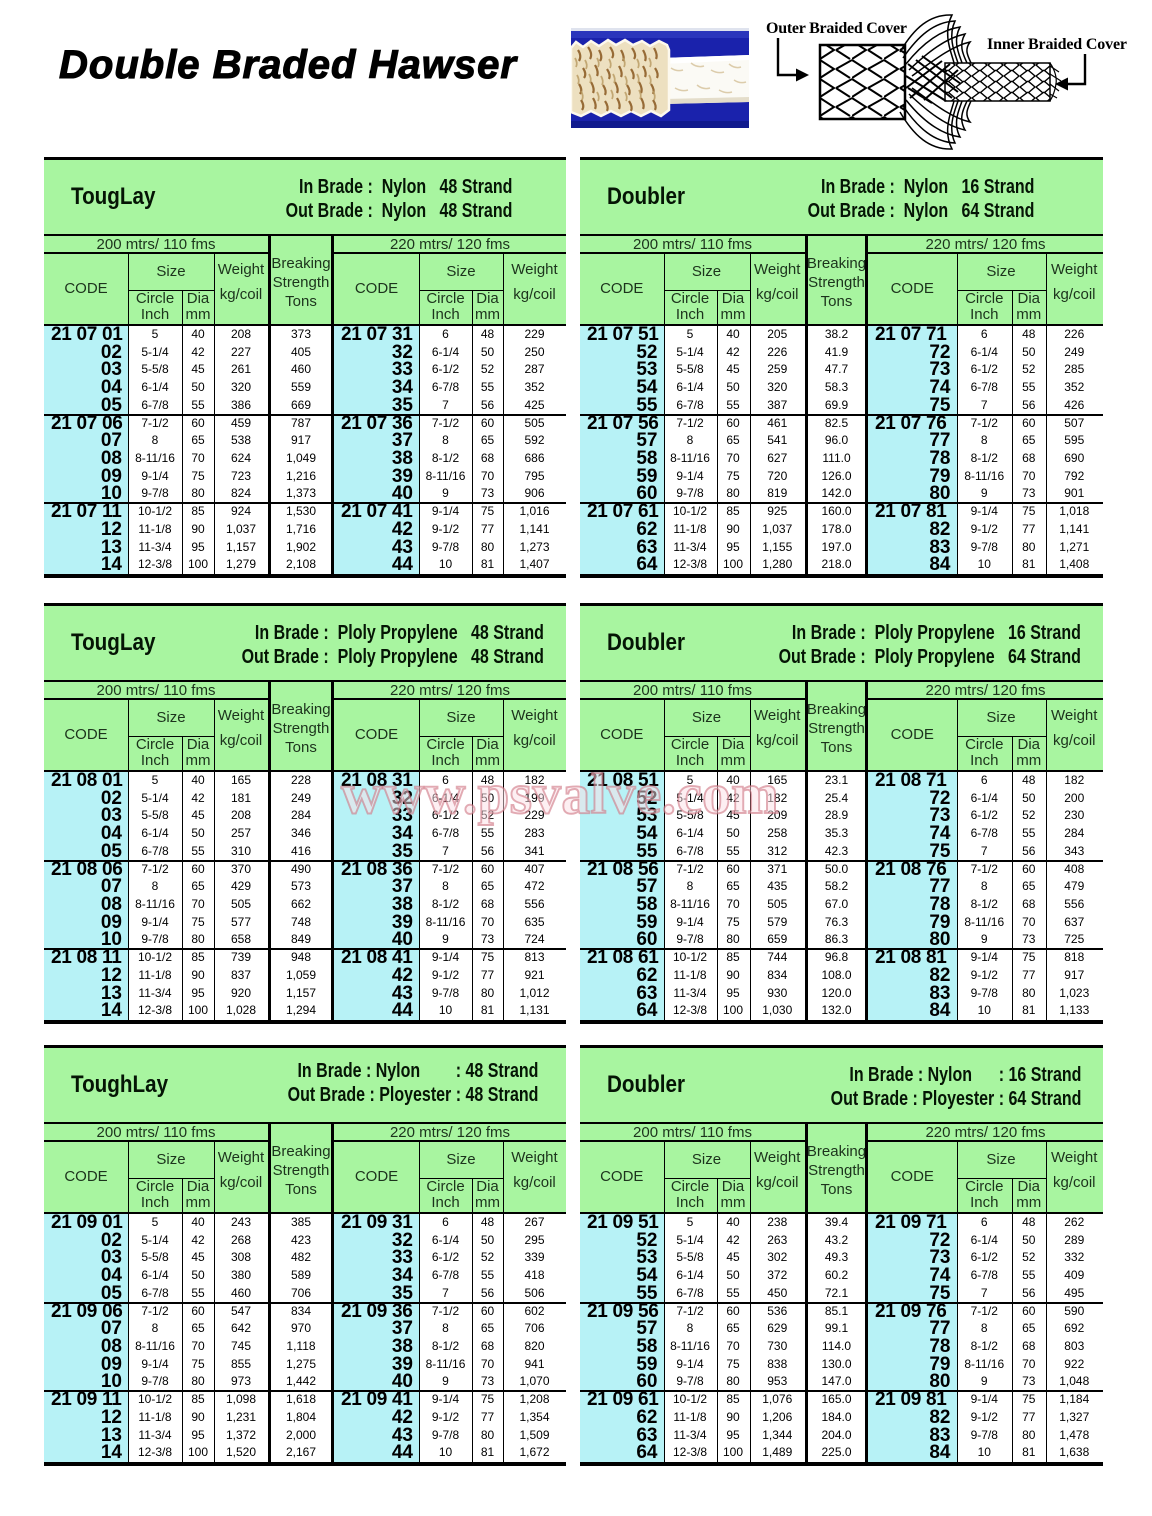  I want to click on svg-text: Outer Braided Cover, so click(836, 28).